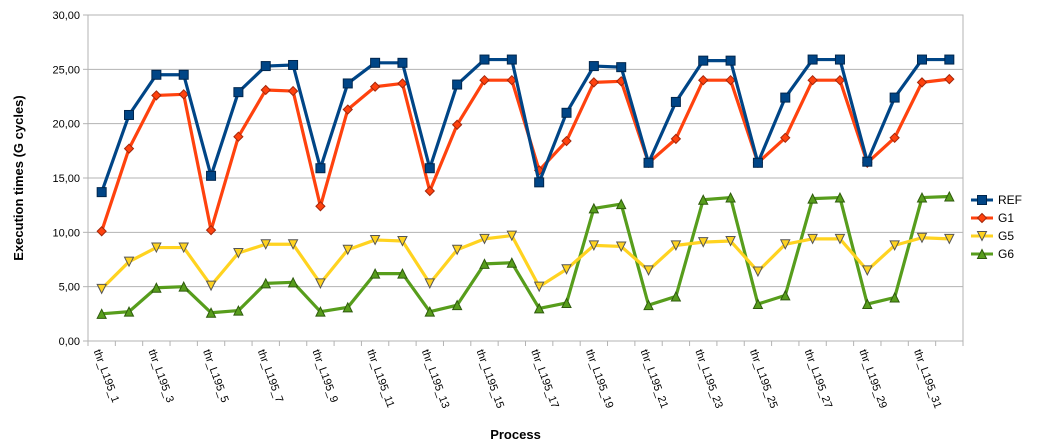 The width and height of the screenshot is (1050, 443). What do you see at coordinates (525, 262) in the screenshot?
I see `series-g5` at bounding box center [525, 262].